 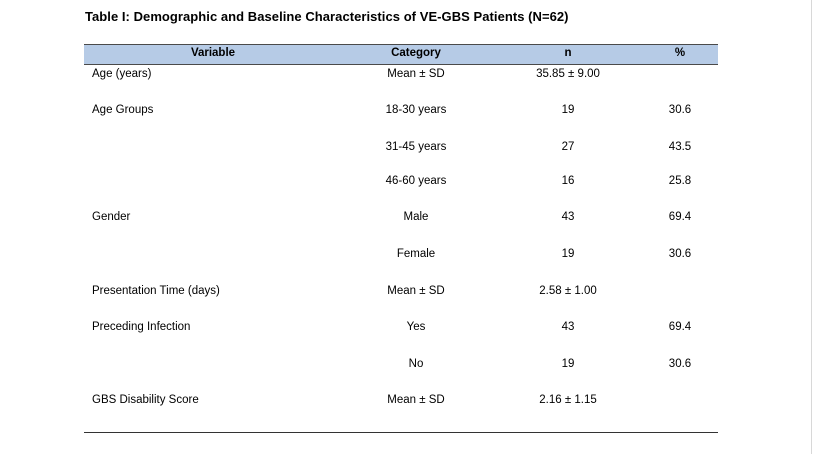 I want to click on table-bottom-rule, so click(x=401, y=432).